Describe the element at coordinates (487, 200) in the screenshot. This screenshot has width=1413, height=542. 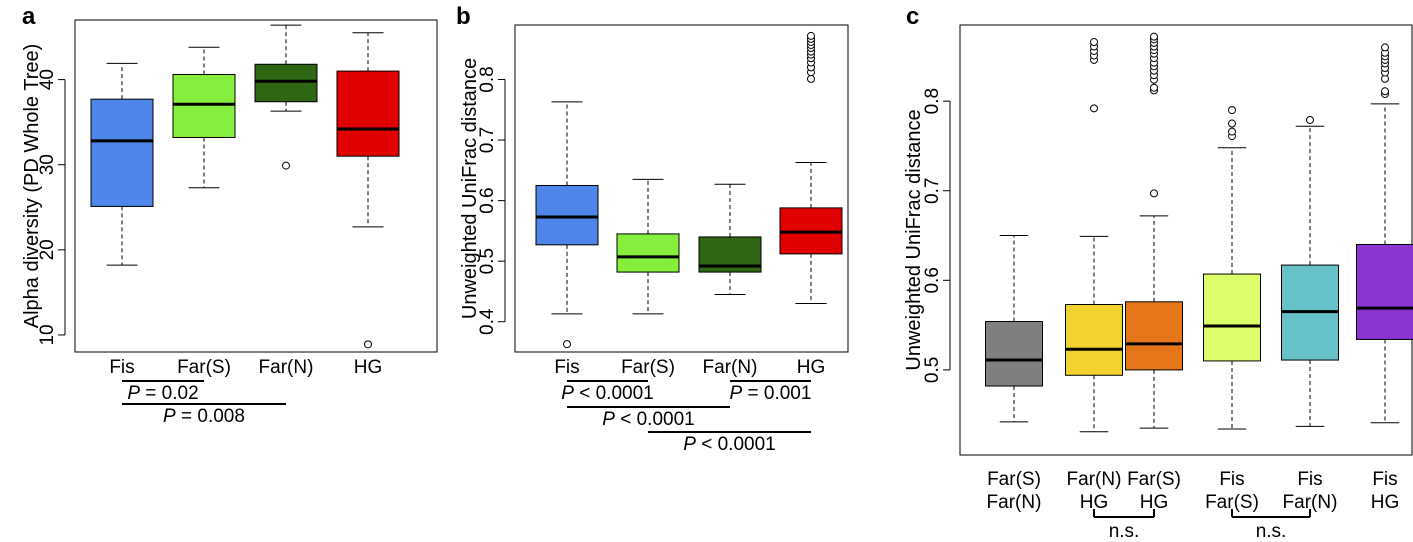
I see `y-tick-label: 0.6` at that location.